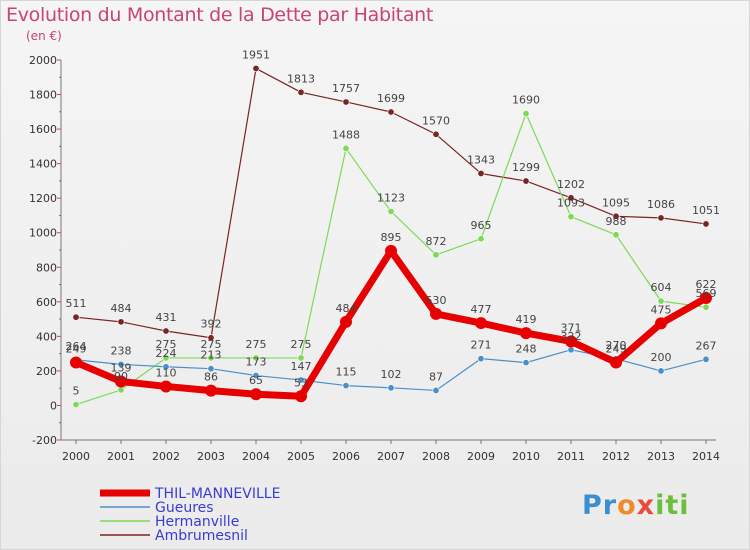 The image size is (750, 550). Describe the element at coordinates (301, 366) in the screenshot. I see `data-label: 147` at that location.